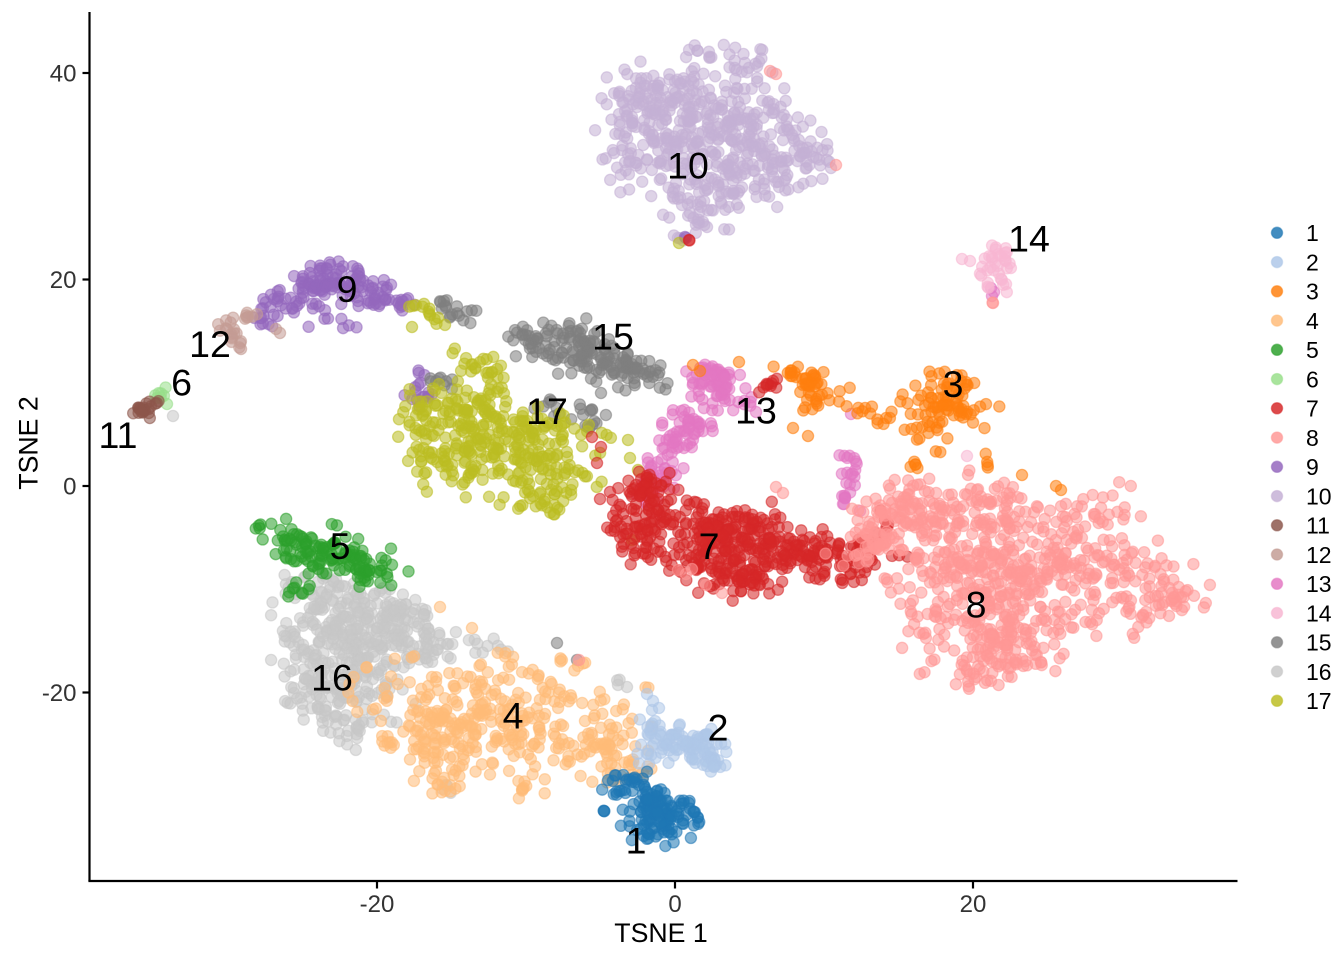  I want to click on svg-text: TSNE 2, so click(29, 442).